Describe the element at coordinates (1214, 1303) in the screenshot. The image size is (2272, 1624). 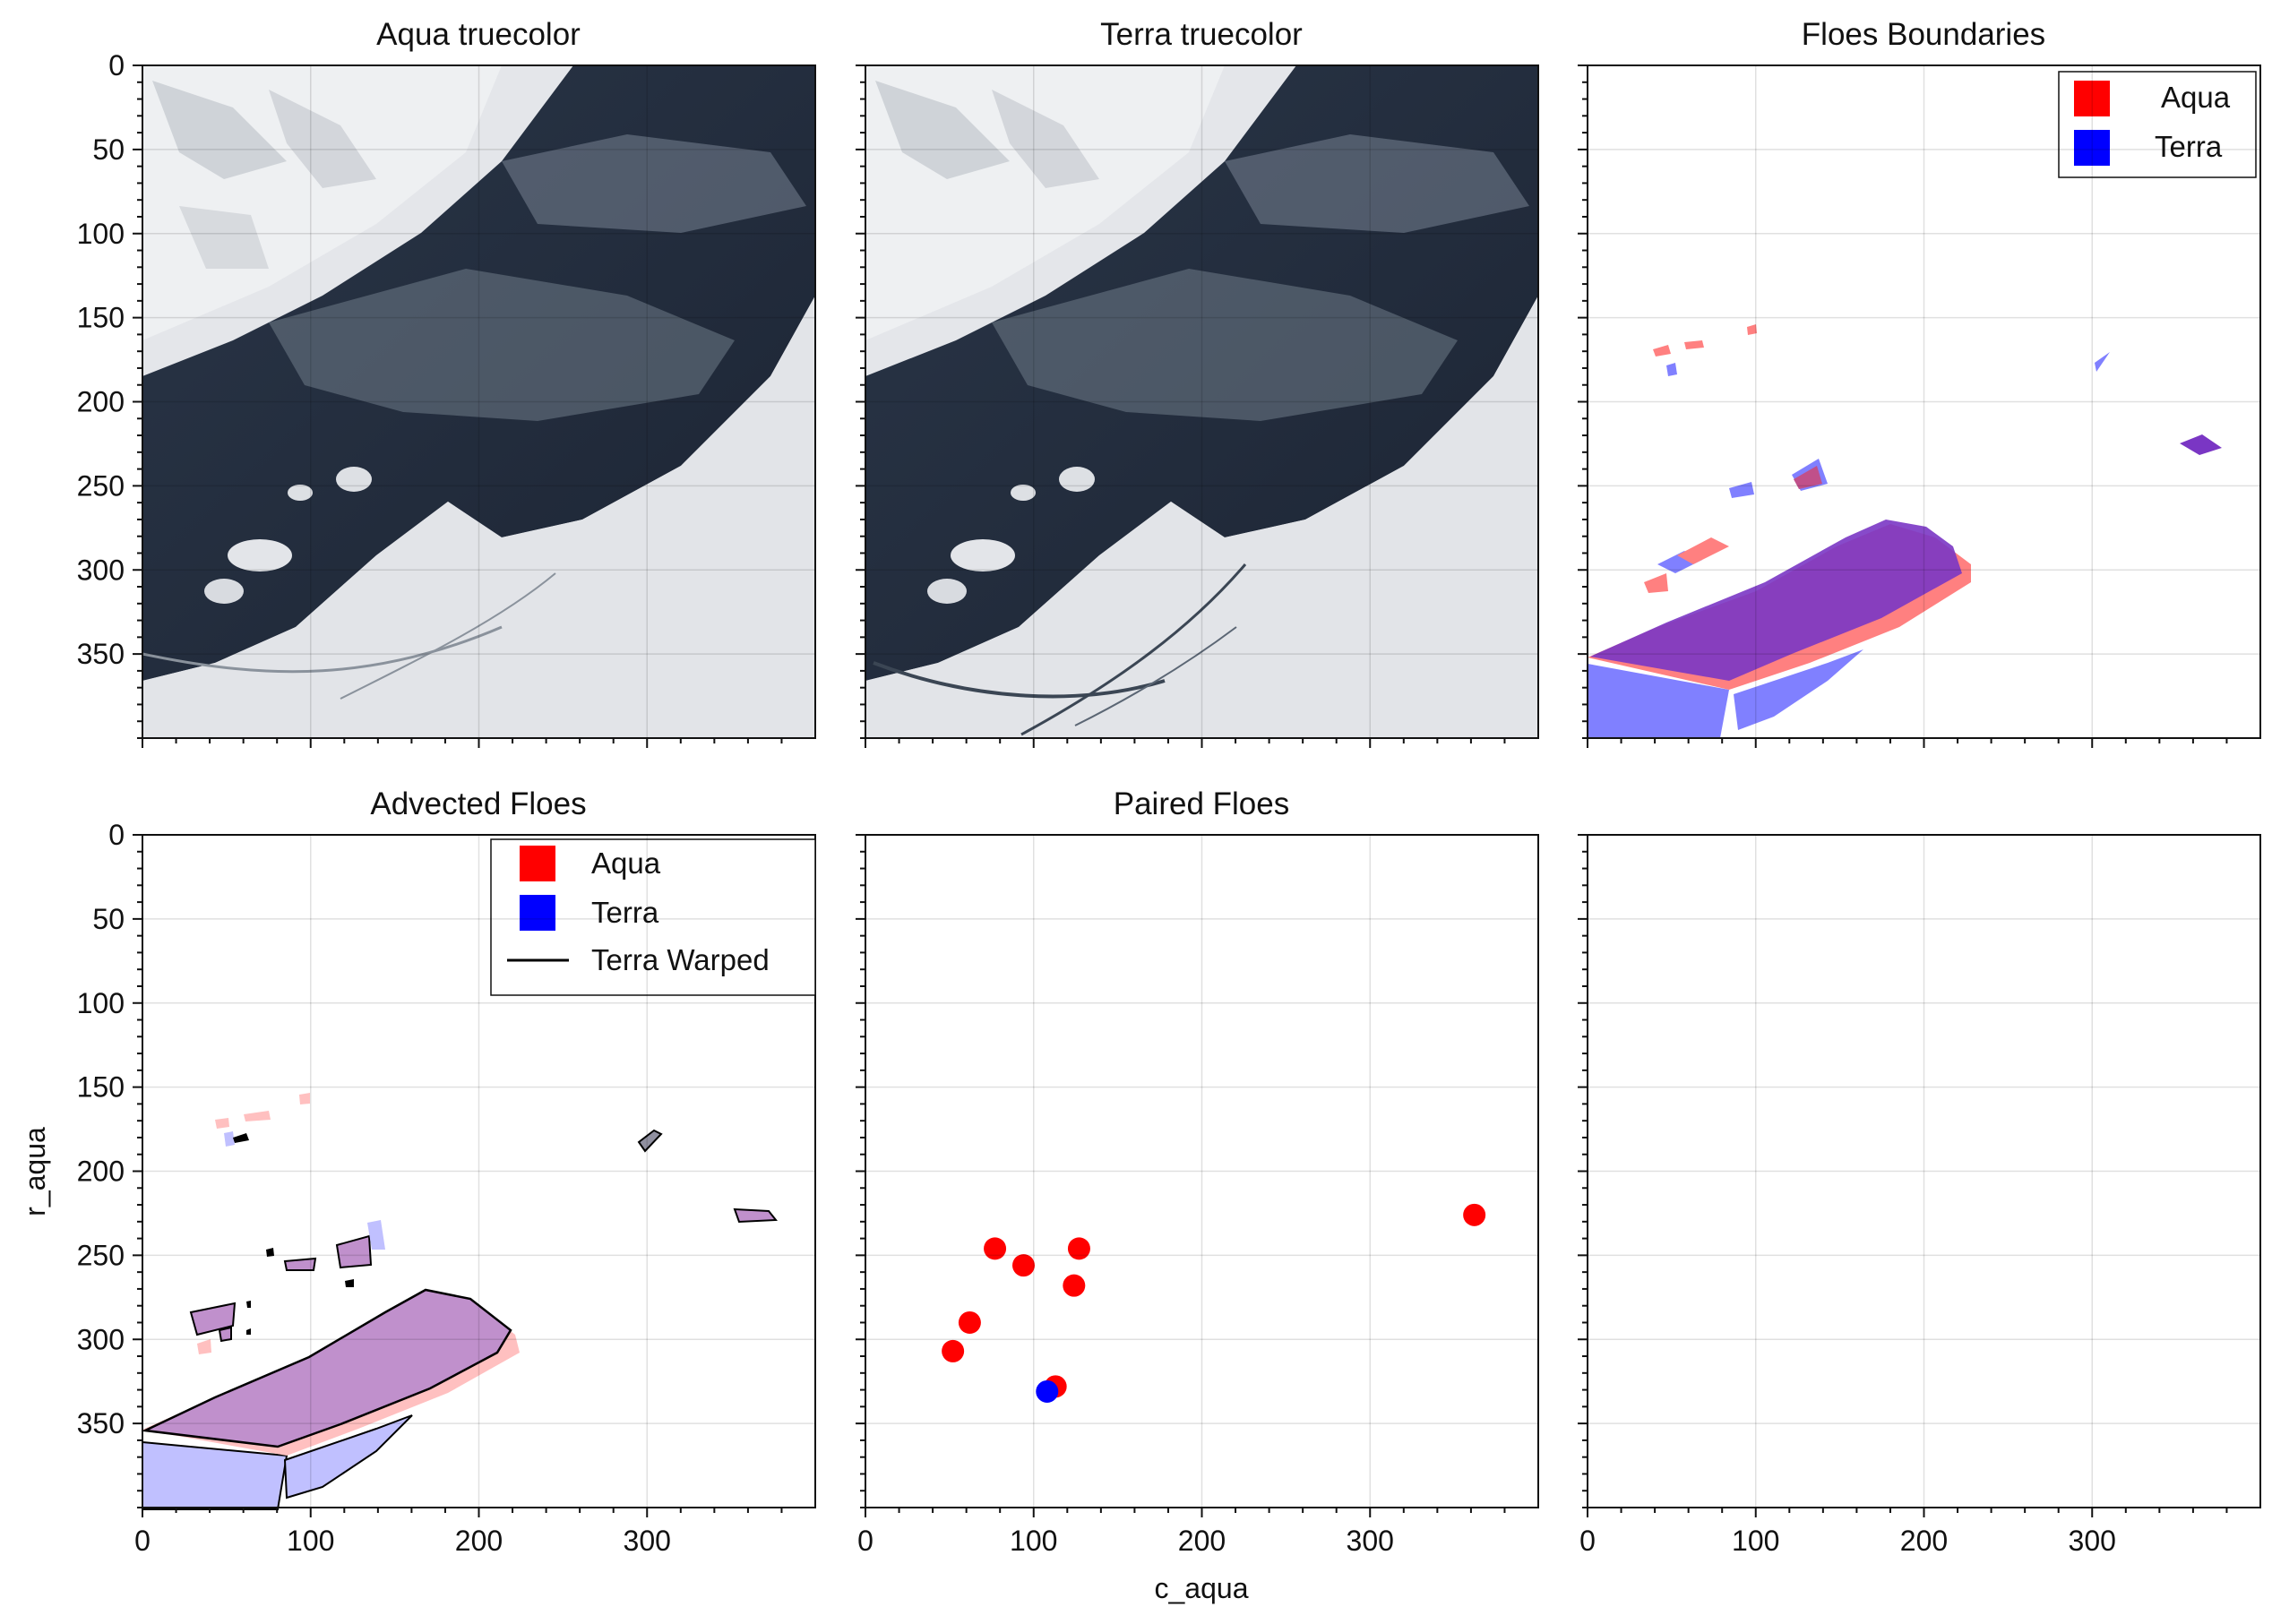
I see `scatter-points` at that location.